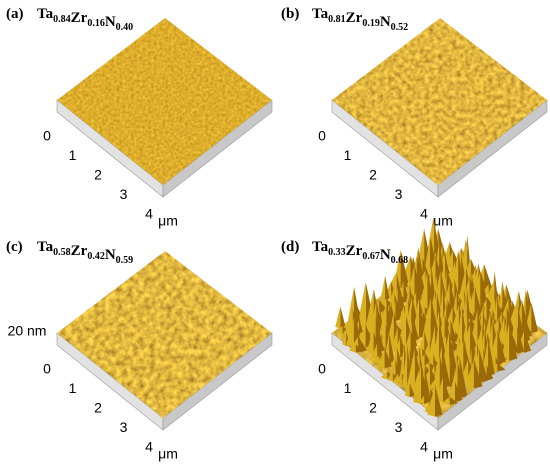  I want to click on height-scale-label: 20 nm, so click(27, 331).